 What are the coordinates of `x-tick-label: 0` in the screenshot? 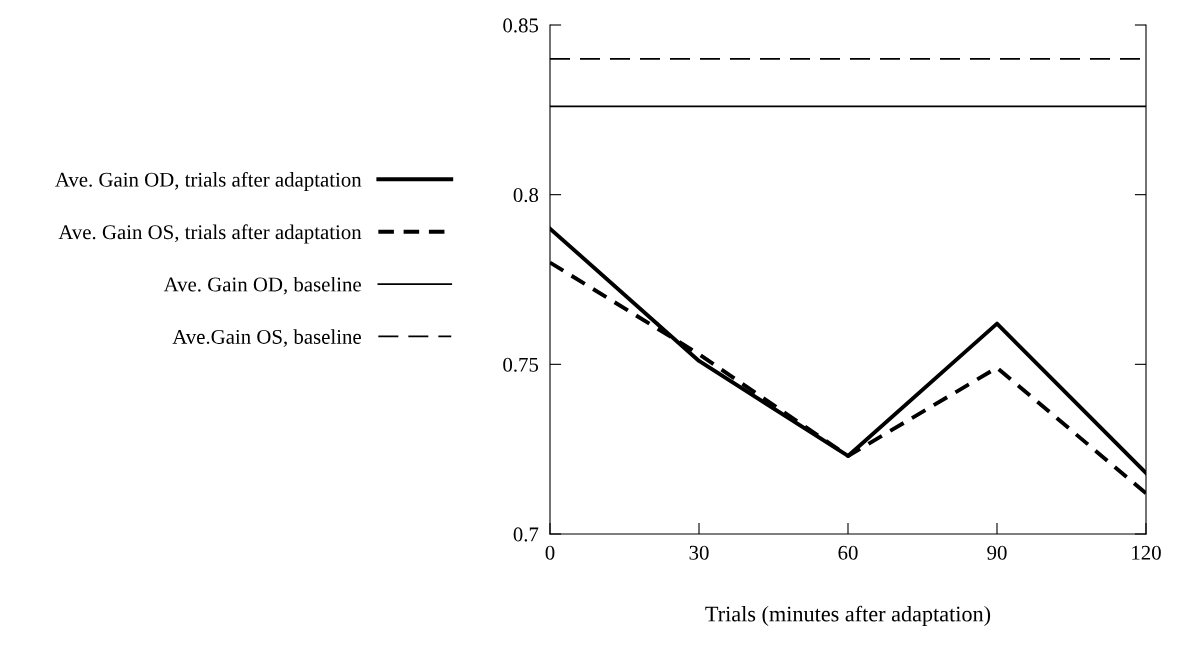 It's located at (550, 552).